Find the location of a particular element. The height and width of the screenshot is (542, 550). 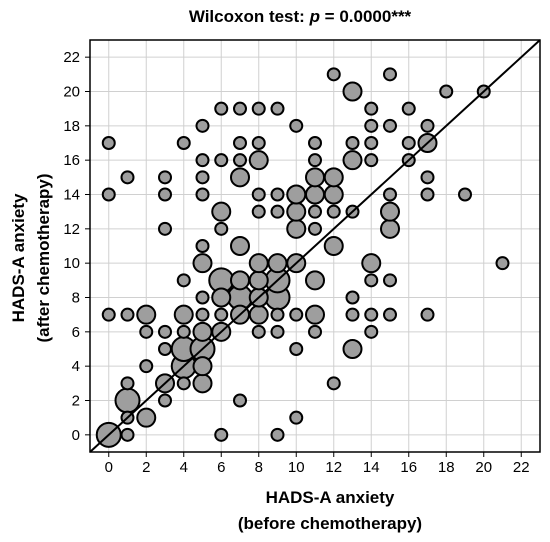

y-tick-label: 22 is located at coordinates (71, 57).